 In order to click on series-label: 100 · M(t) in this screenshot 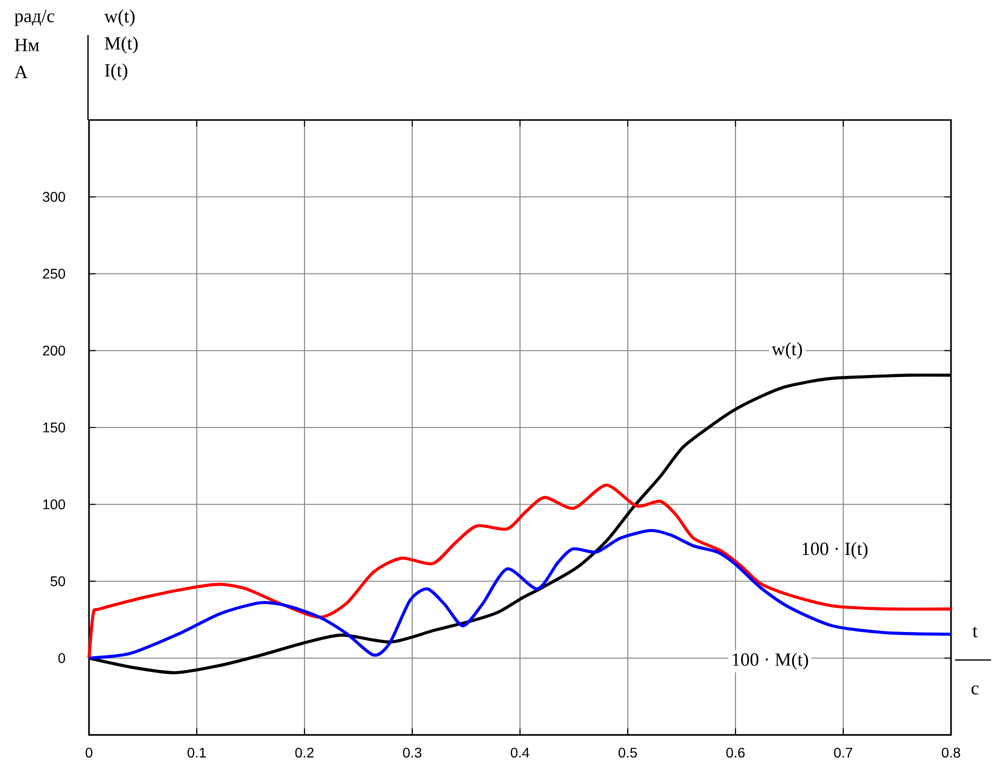, I will do `click(770, 661)`.